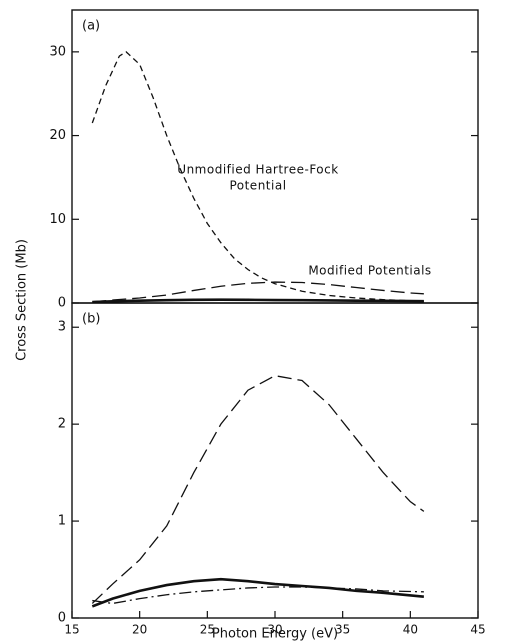 This screenshot has height=644, width=511. What do you see at coordinates (139, 630) in the screenshot?
I see `x-tick-label: 20` at bounding box center [139, 630].